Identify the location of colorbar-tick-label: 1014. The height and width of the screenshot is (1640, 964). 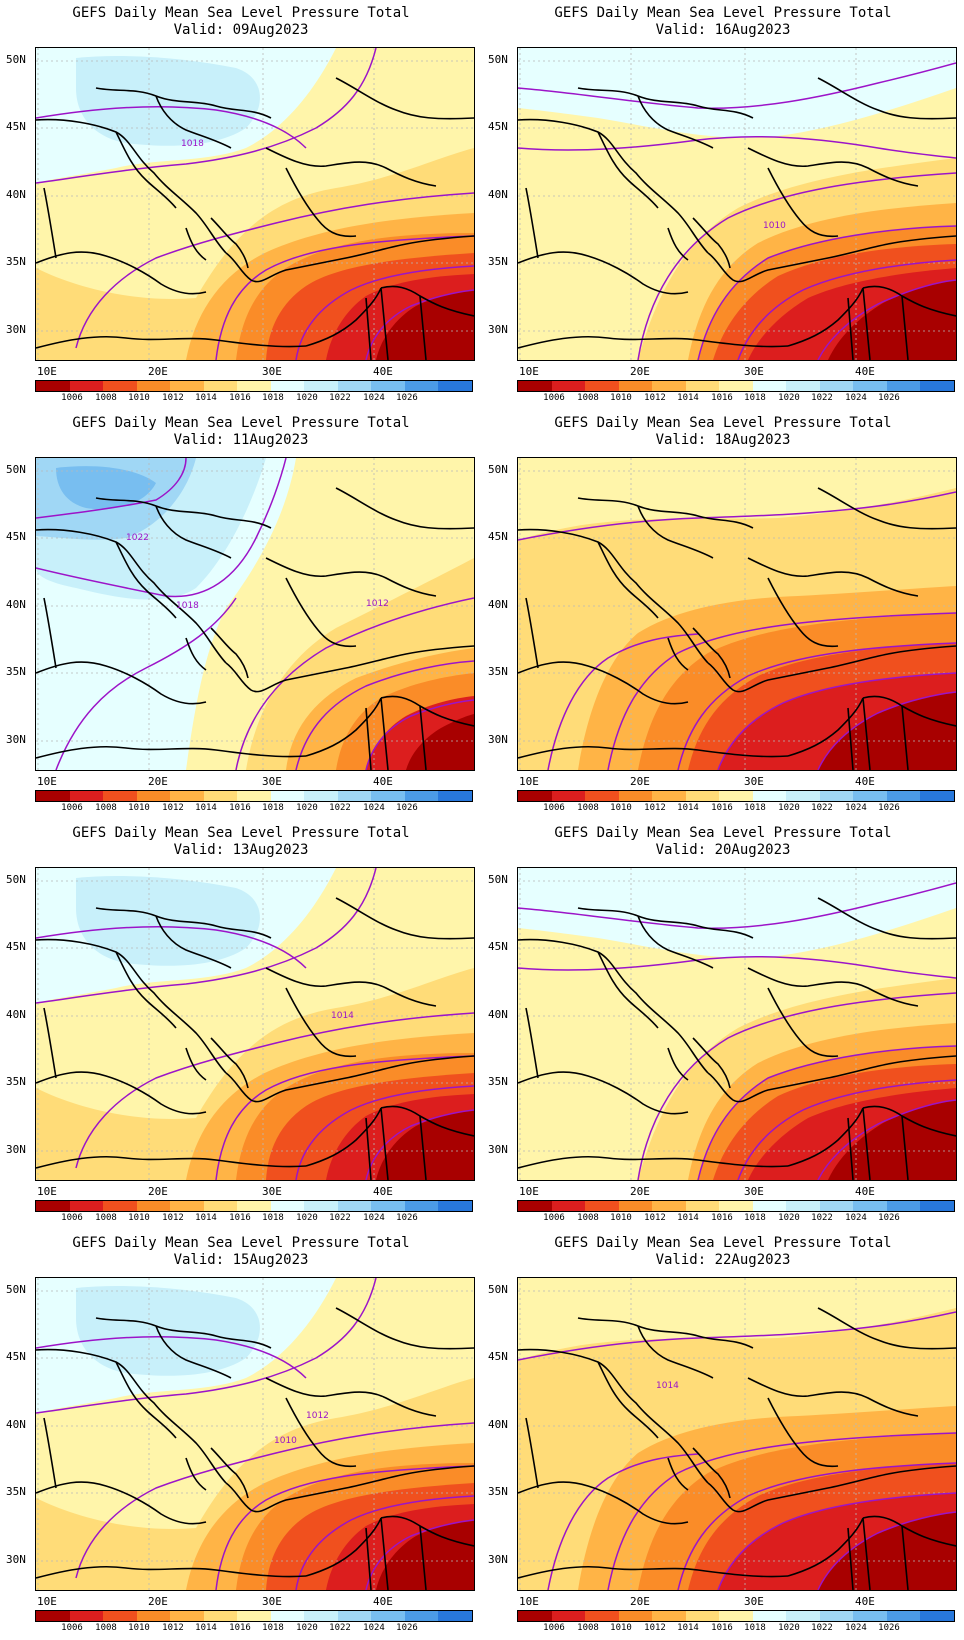
(688, 1628).